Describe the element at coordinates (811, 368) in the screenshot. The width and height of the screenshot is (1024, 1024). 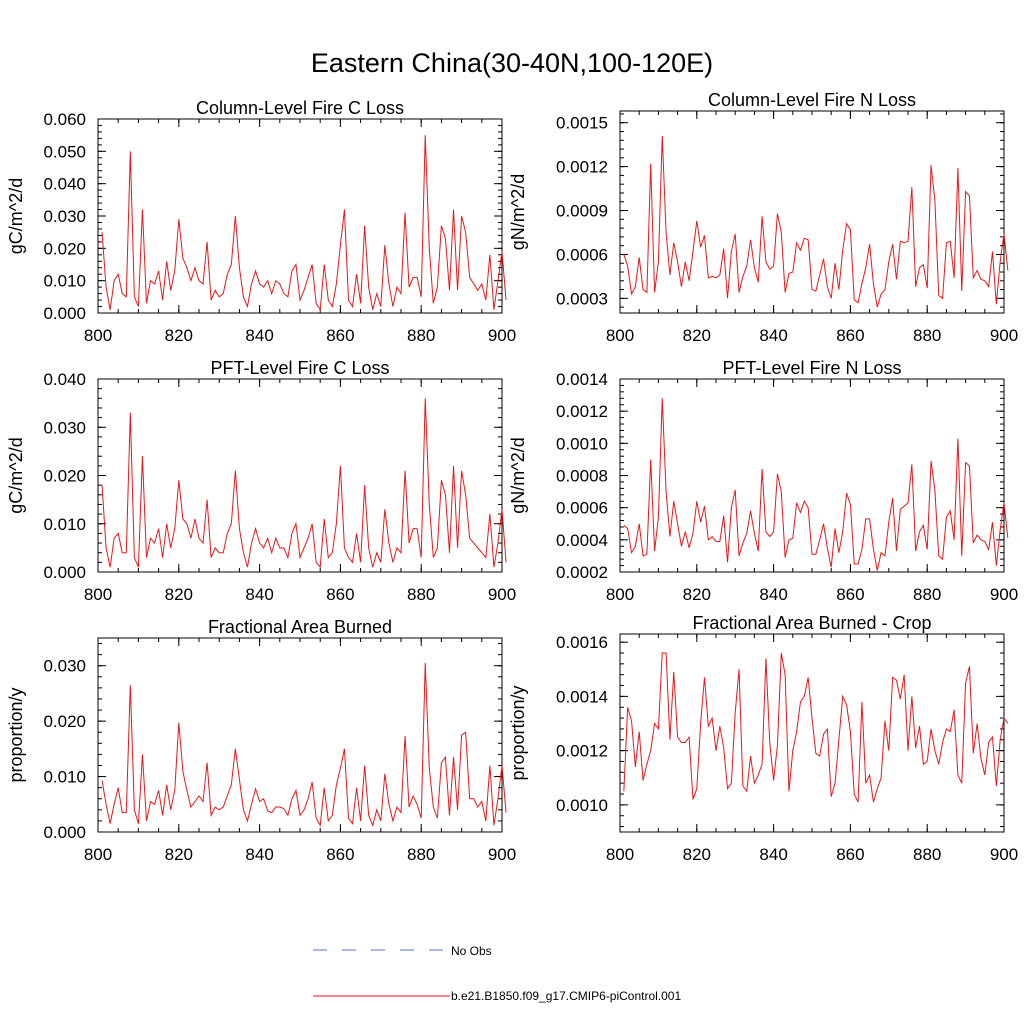
I see `panel-title: PFT-Level Fire N Loss` at that location.